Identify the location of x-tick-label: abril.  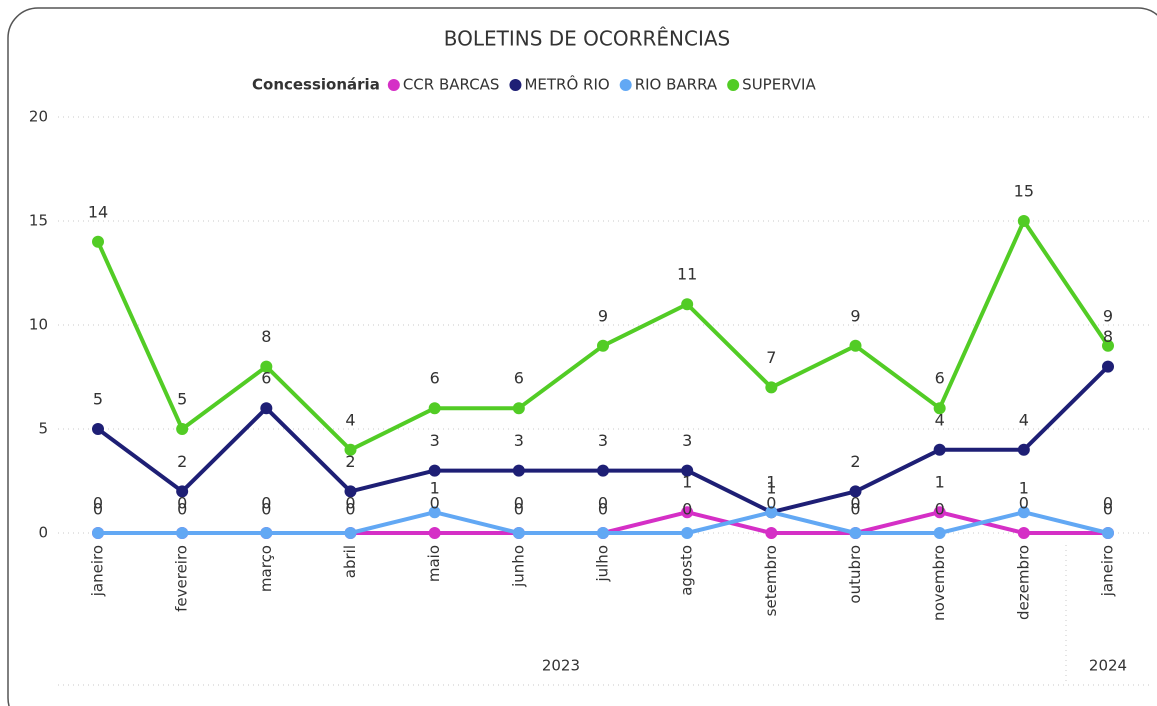
(350, 561).